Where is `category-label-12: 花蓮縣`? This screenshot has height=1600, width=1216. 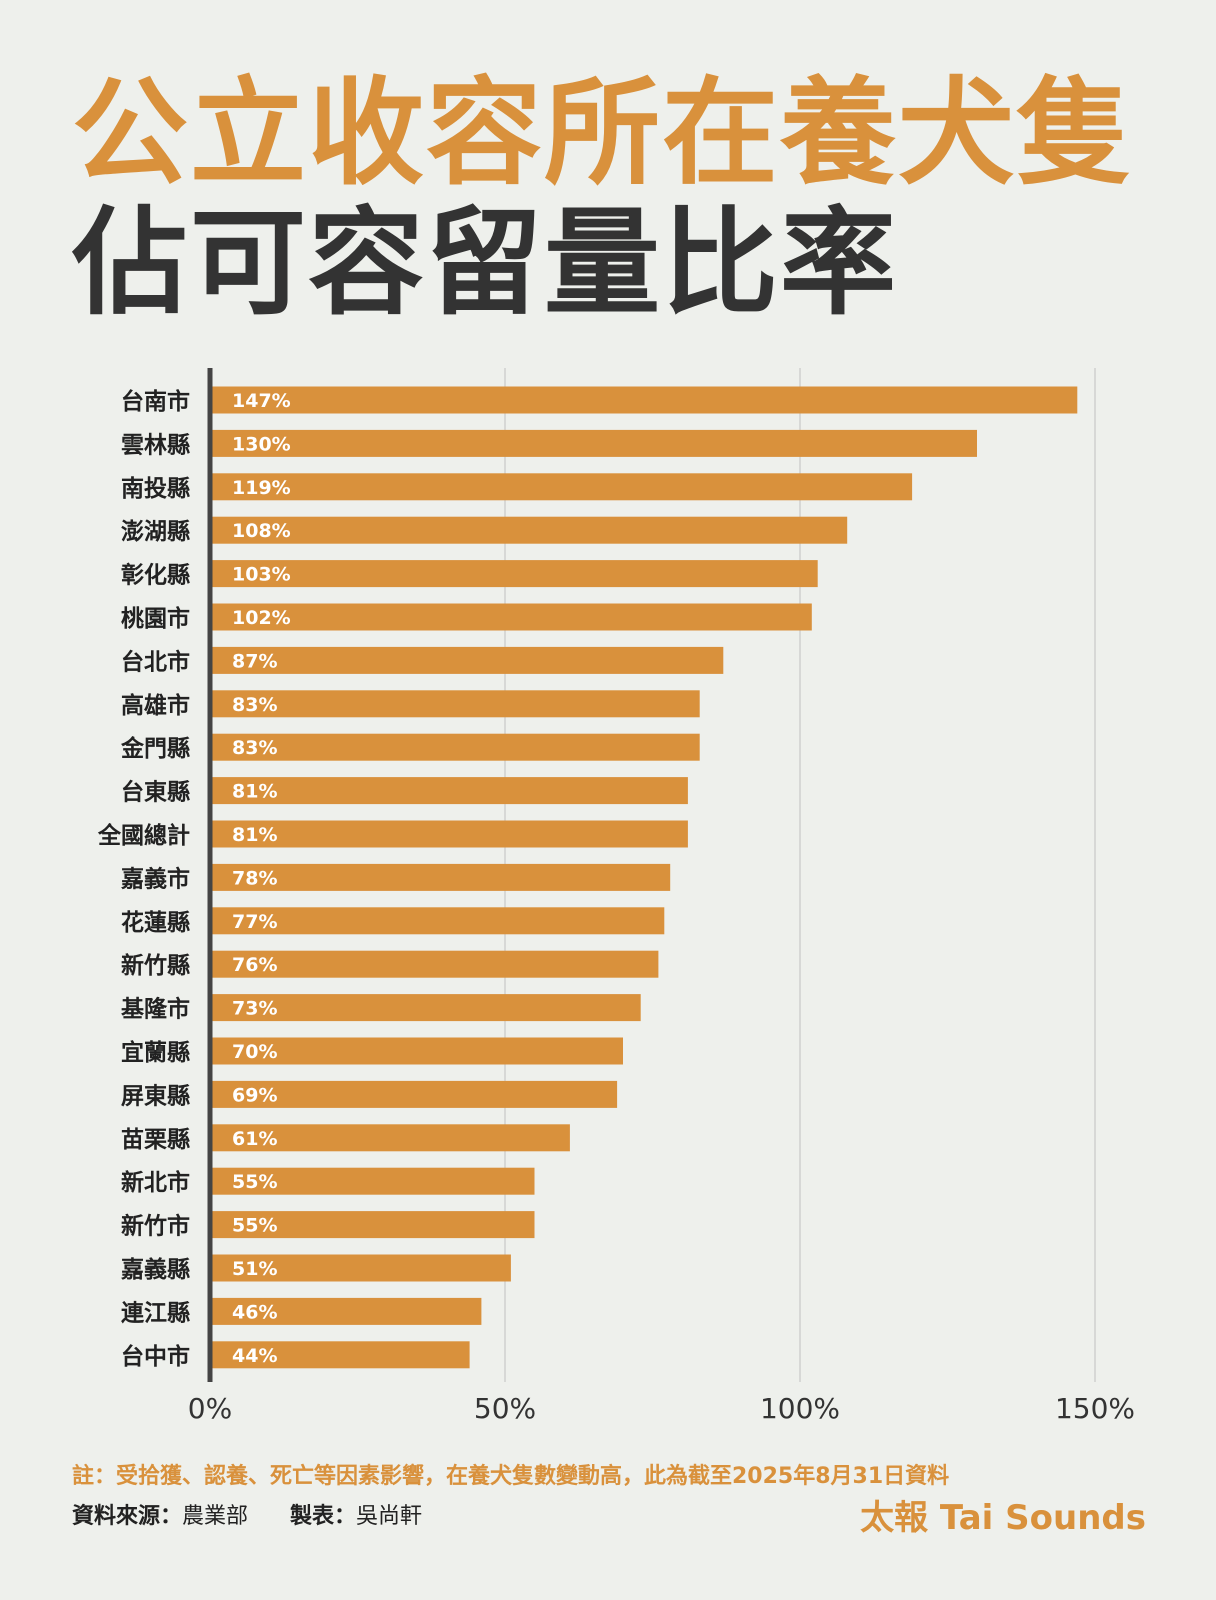 category-label-12: 花蓮縣 is located at coordinates (155, 923).